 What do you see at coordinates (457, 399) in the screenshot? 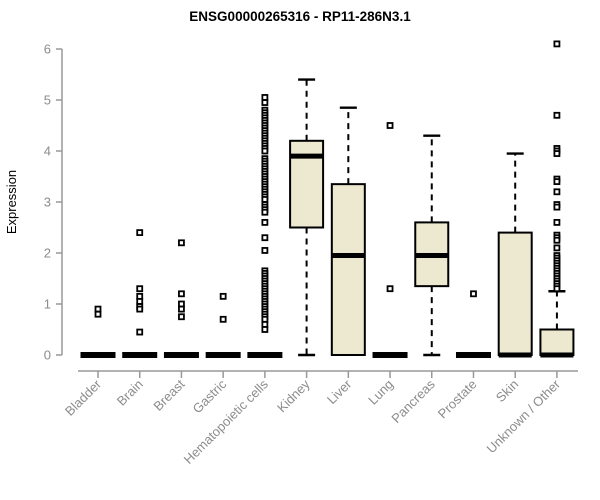
I see `x-axis-label: Prostate` at bounding box center [457, 399].